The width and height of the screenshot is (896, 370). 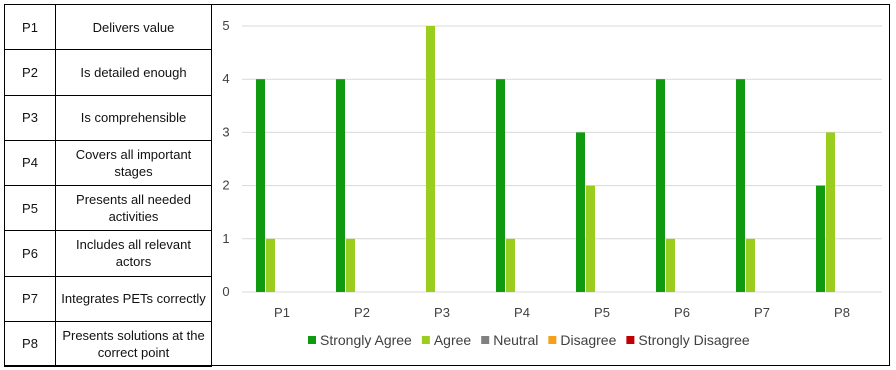 What do you see at coordinates (30, 208) in the screenshot?
I see `property-id: P5` at bounding box center [30, 208].